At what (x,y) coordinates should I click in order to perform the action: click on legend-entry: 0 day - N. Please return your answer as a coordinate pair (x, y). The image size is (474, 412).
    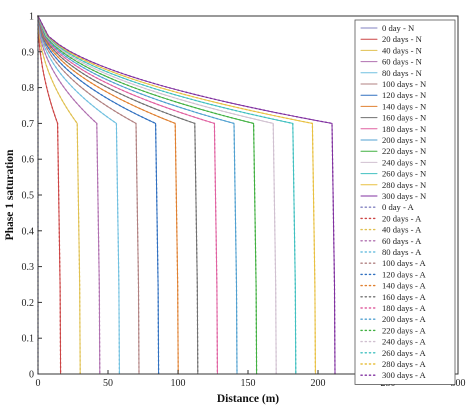
    Looking at the image, I should click on (398, 28).